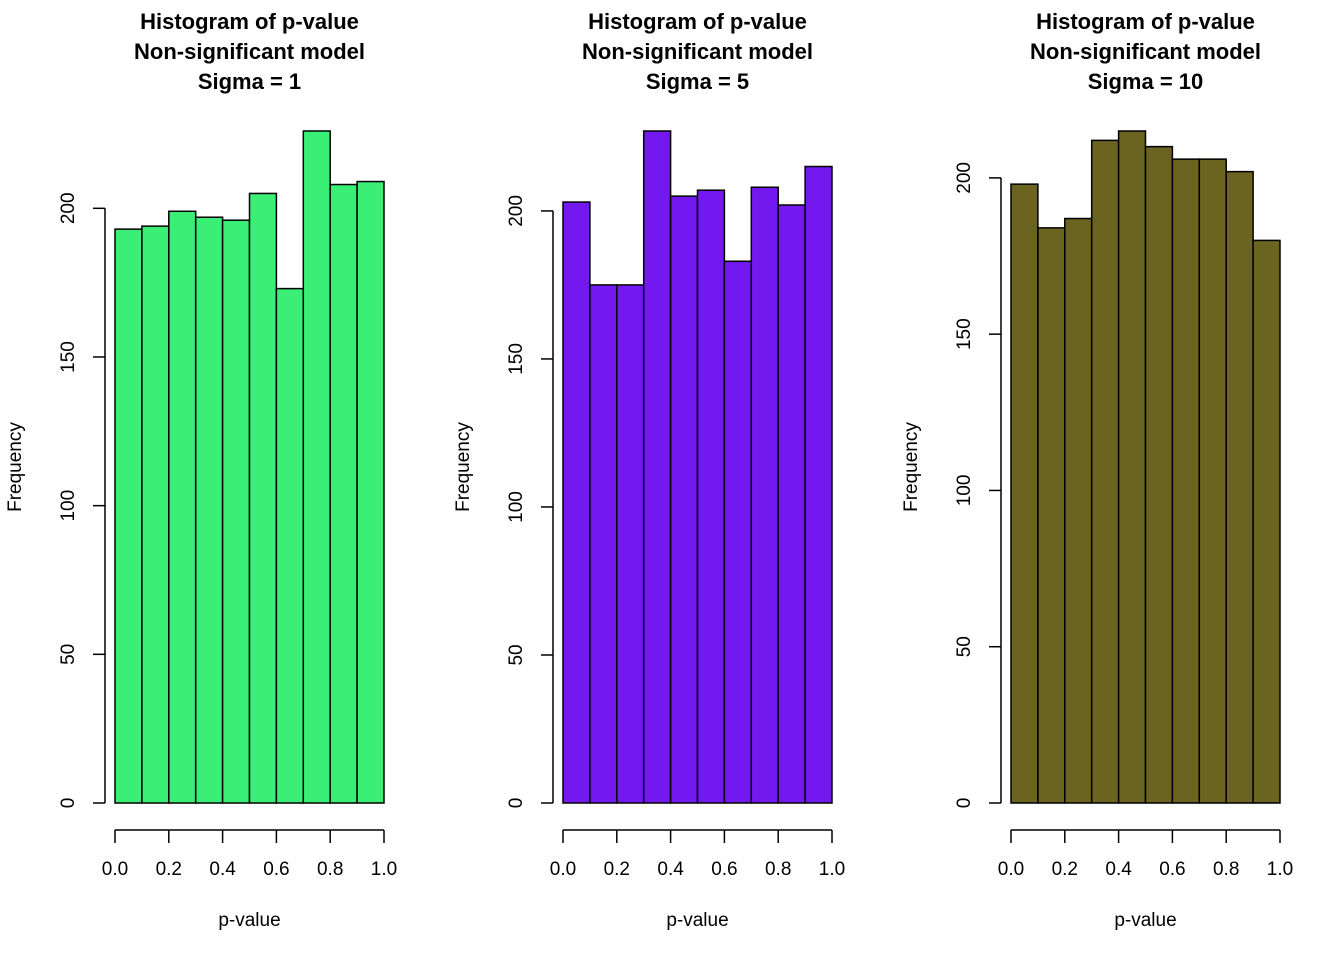  I want to click on chart-title: Sigma = 5, so click(697, 81).